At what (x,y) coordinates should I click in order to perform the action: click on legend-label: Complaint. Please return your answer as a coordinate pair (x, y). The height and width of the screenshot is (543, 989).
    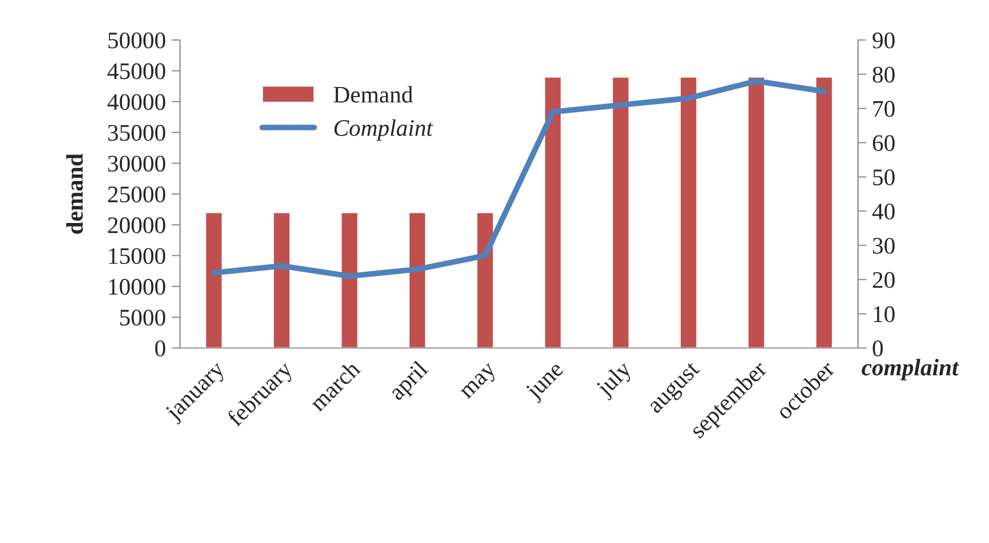
    Looking at the image, I should click on (384, 130).